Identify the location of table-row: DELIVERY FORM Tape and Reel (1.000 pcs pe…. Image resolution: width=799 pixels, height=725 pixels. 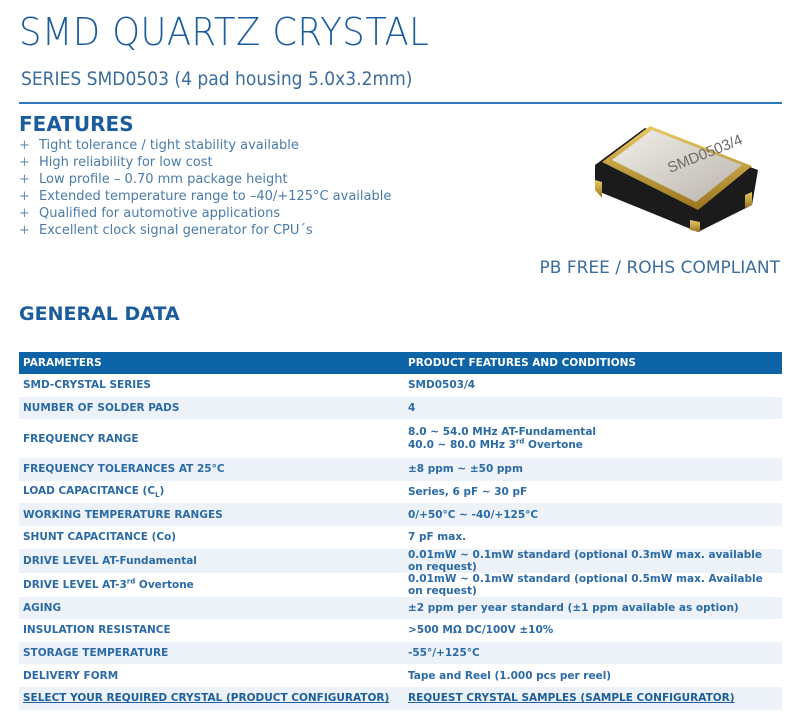
(400, 675).